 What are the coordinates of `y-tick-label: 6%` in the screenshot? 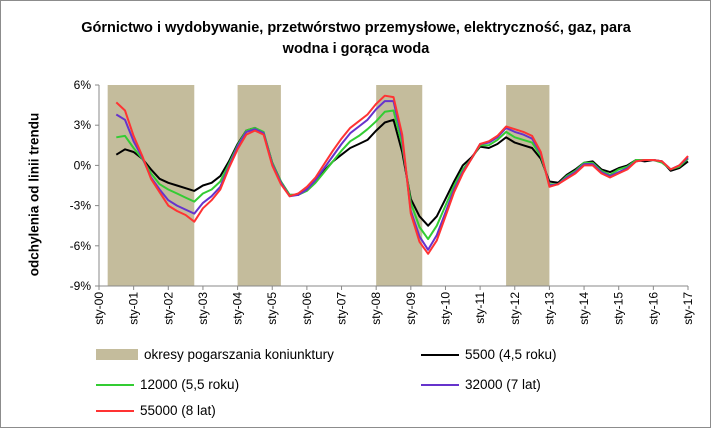 It's located at (83, 85).